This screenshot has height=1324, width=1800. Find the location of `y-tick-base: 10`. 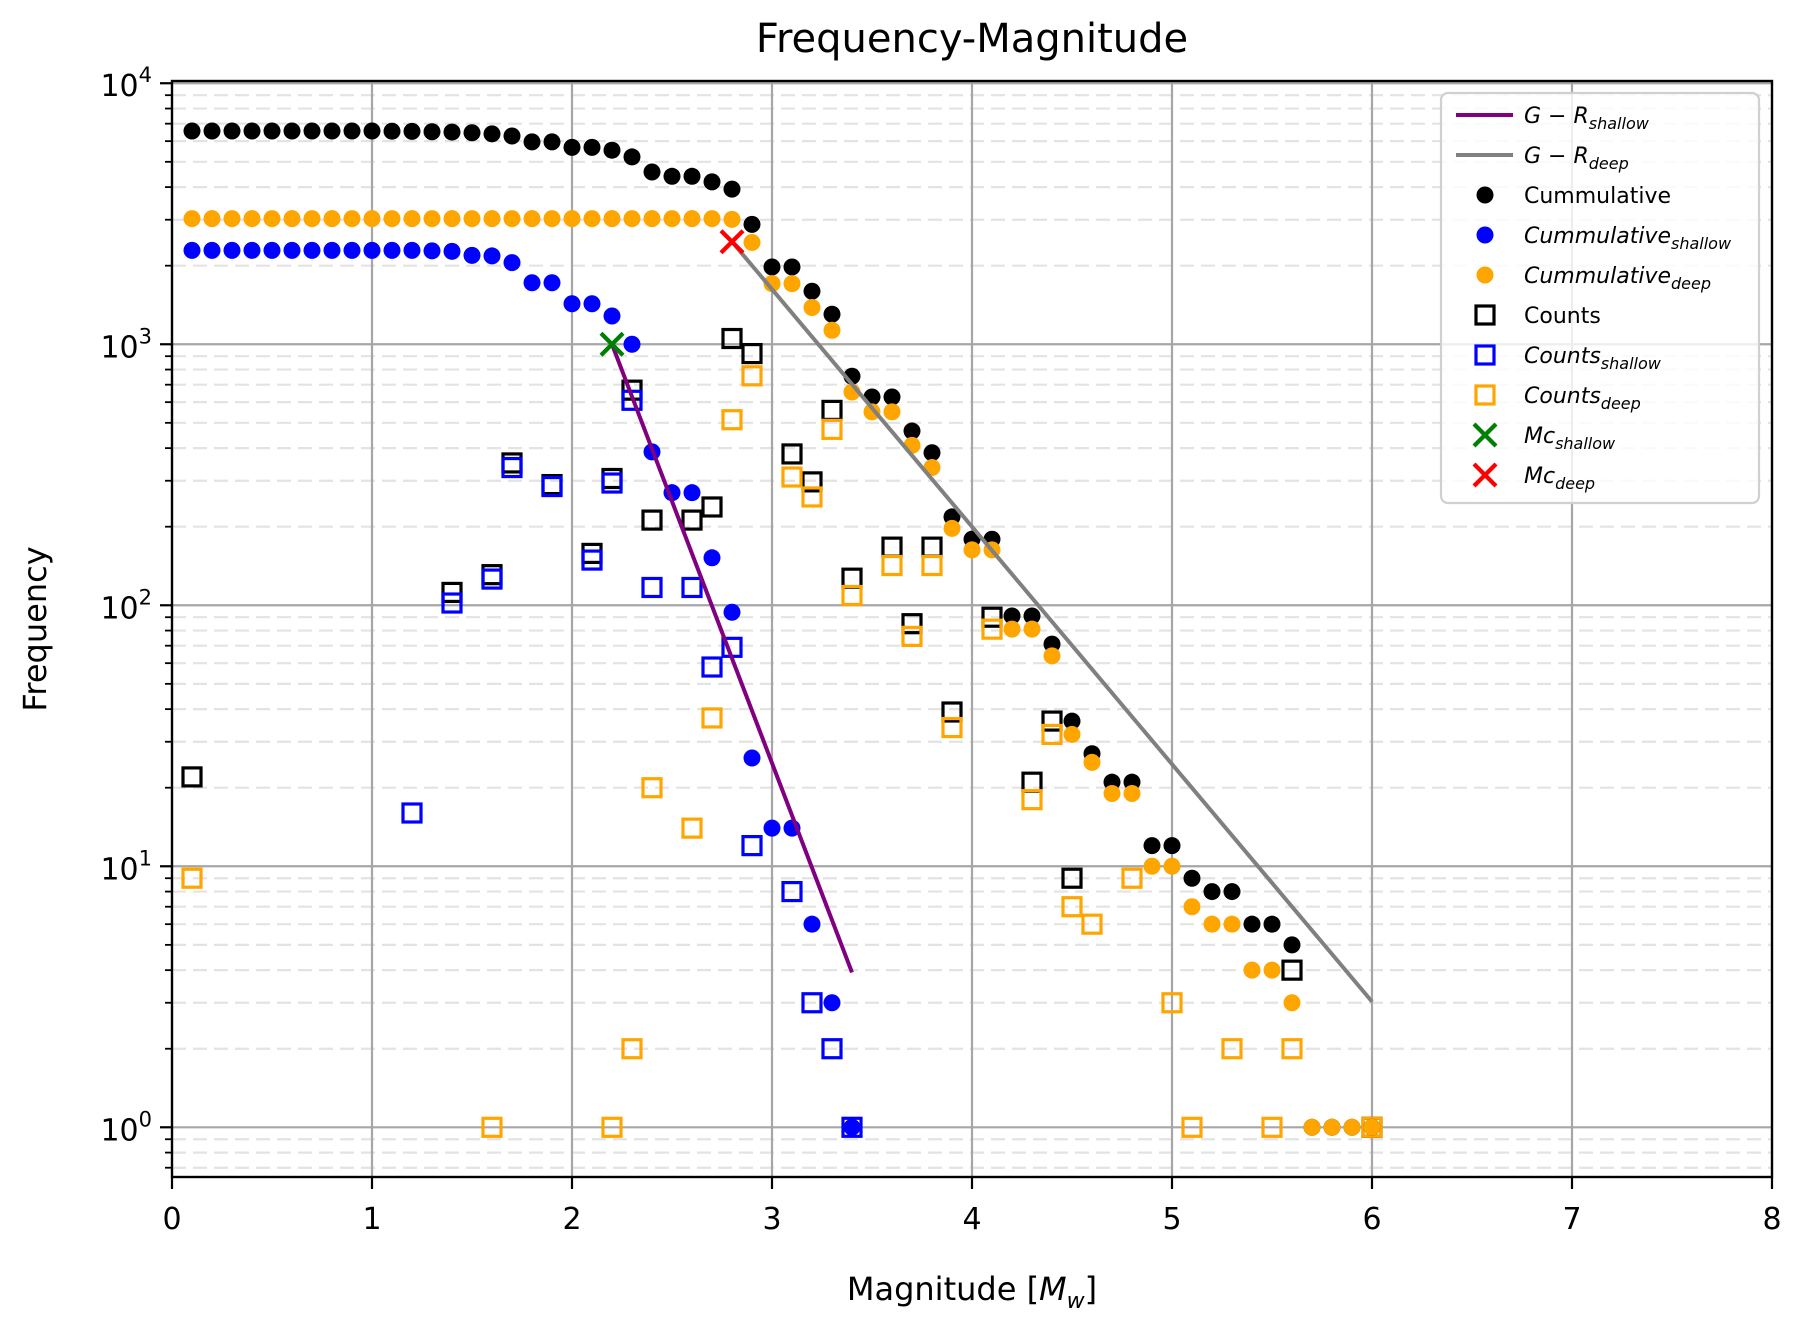

y-tick-base: 10 is located at coordinates (119, 1130).